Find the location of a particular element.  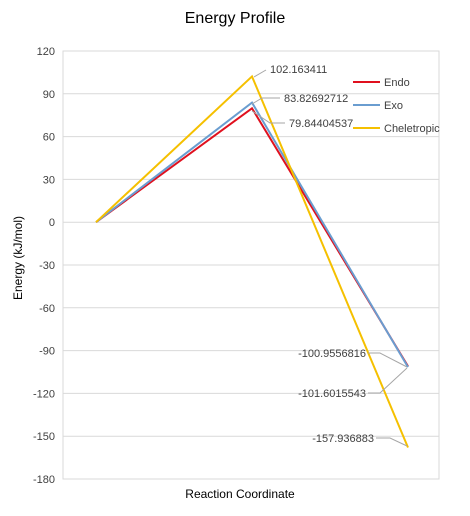

legend-entry-cheletropic: Cheletropic is located at coordinates (412, 129).